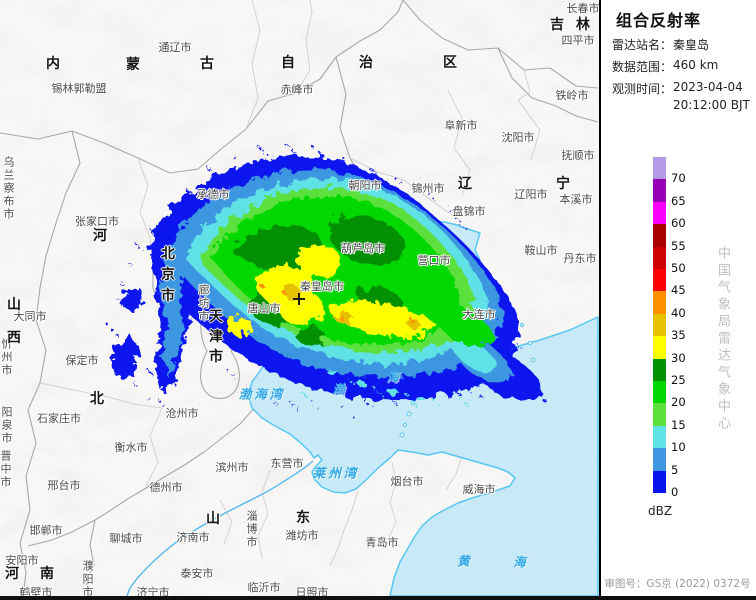 This screenshot has height=600, width=756. What do you see at coordinates (678, 402) in the screenshot?
I see `legend-tick-20: 20` at bounding box center [678, 402].